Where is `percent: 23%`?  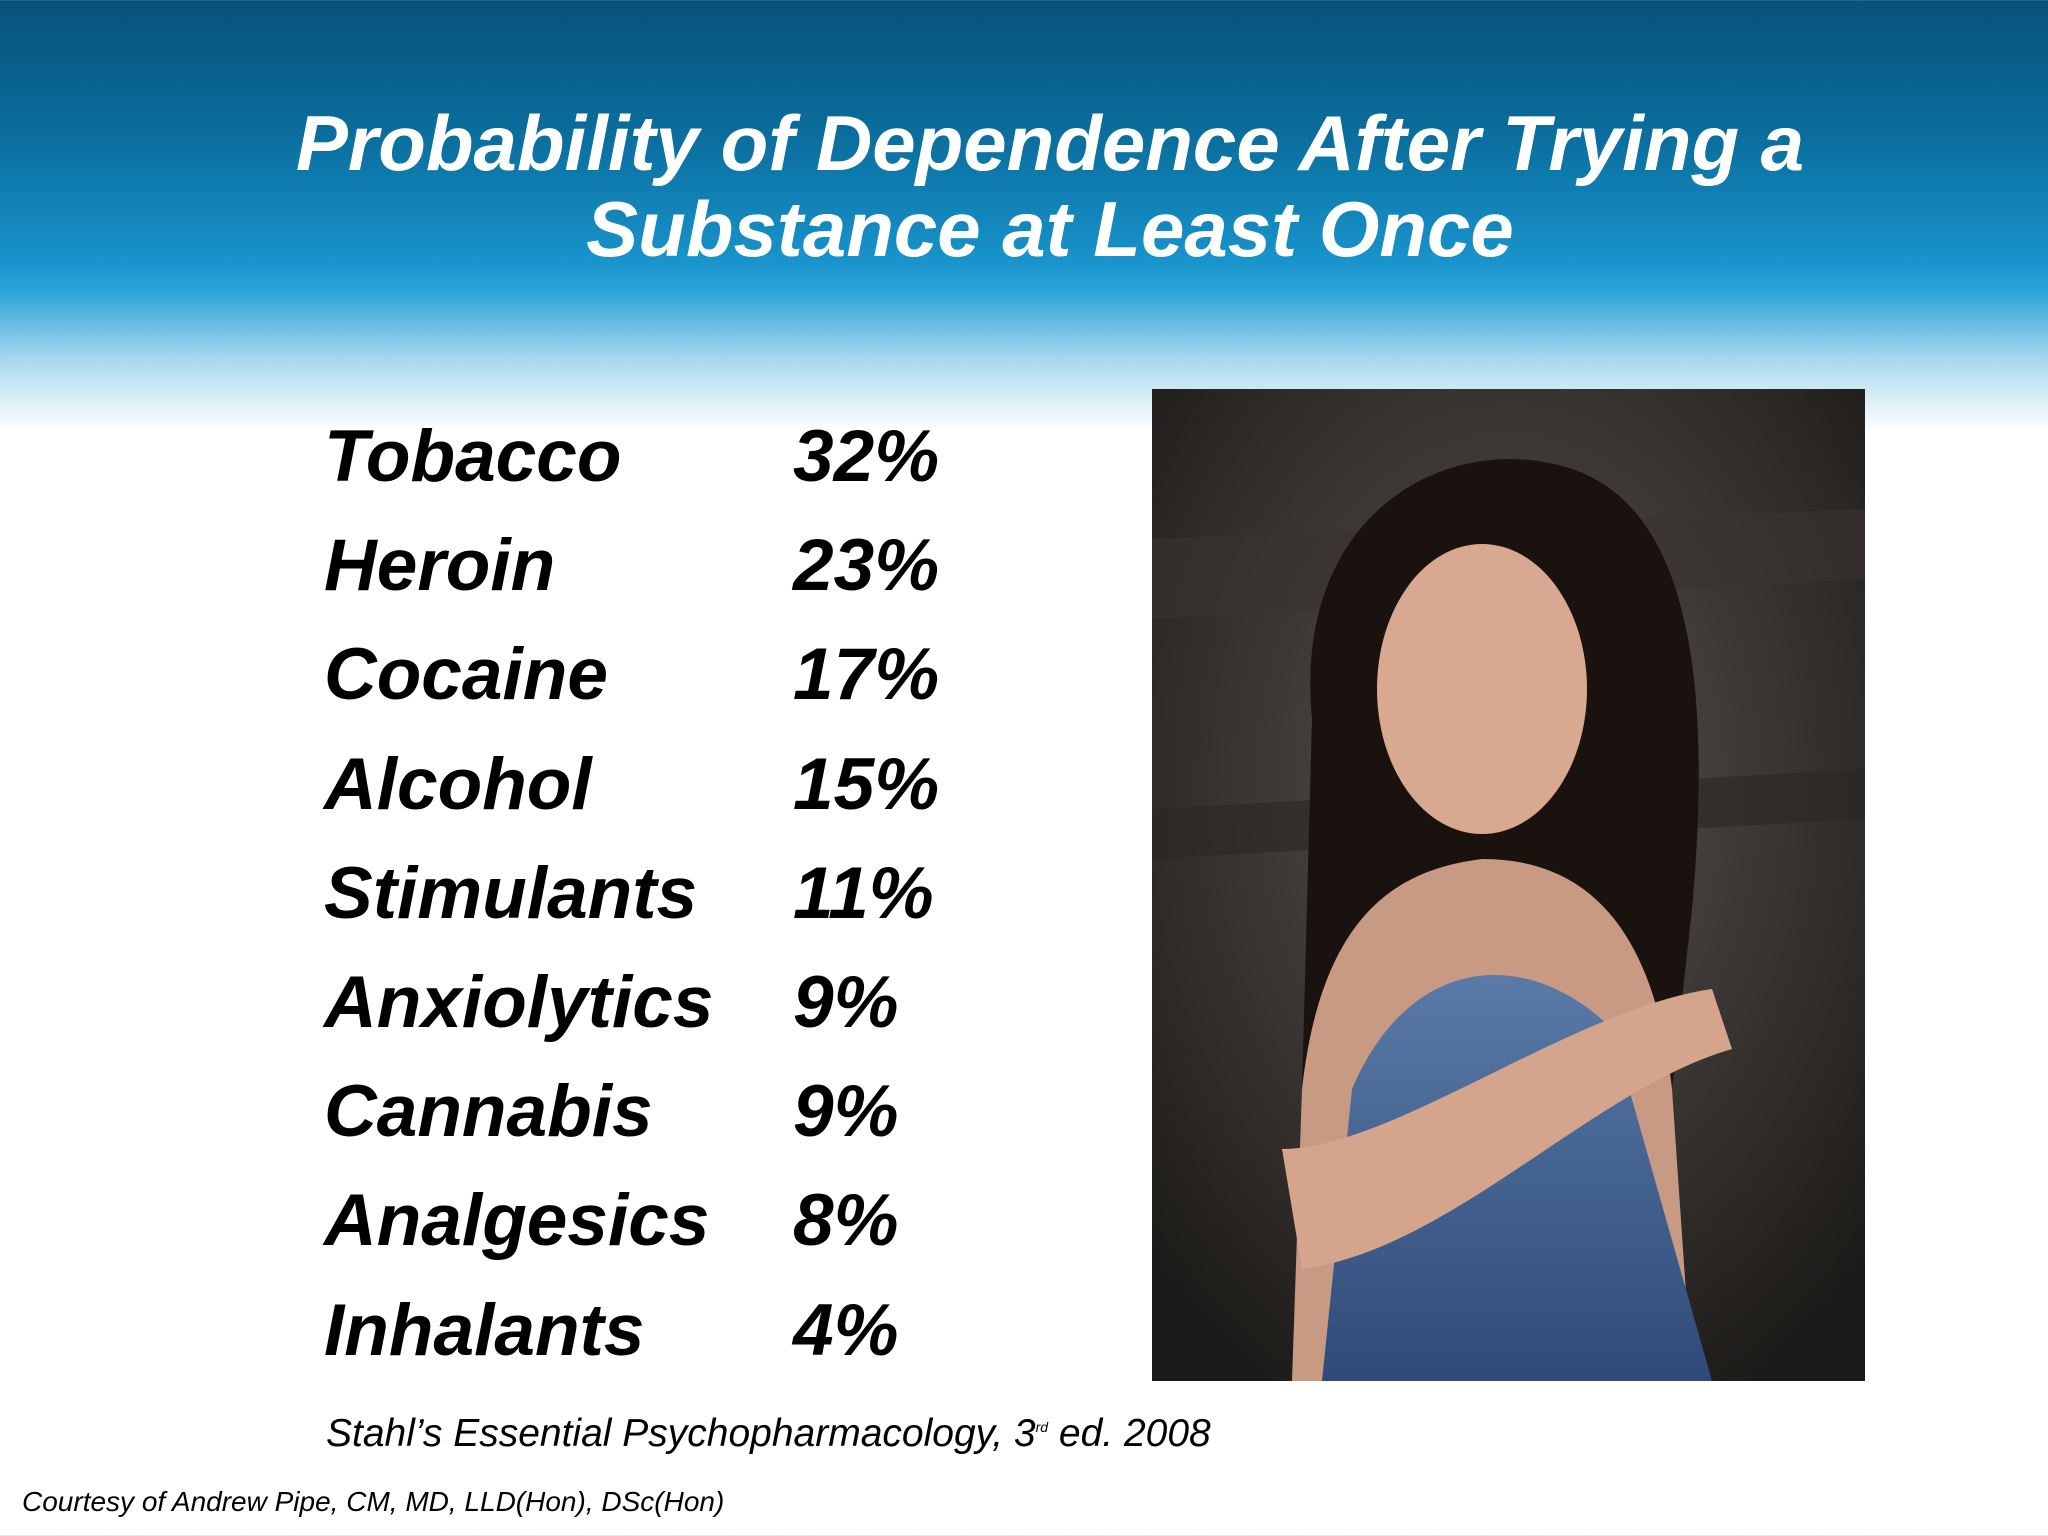
percent: 23% is located at coordinates (866, 566).